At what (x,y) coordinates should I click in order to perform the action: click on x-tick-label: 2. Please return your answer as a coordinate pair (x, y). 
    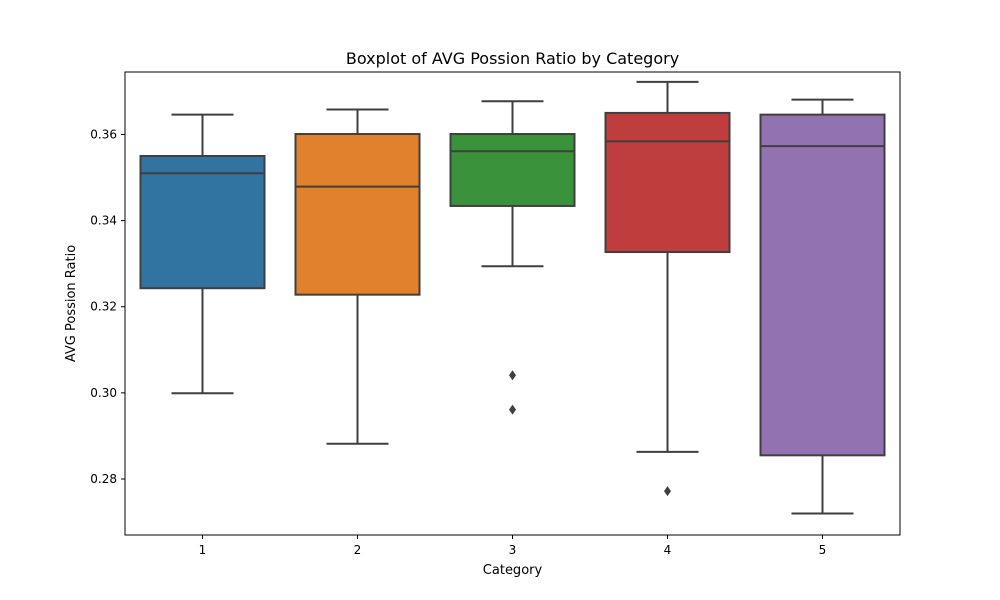
    Looking at the image, I should click on (358, 550).